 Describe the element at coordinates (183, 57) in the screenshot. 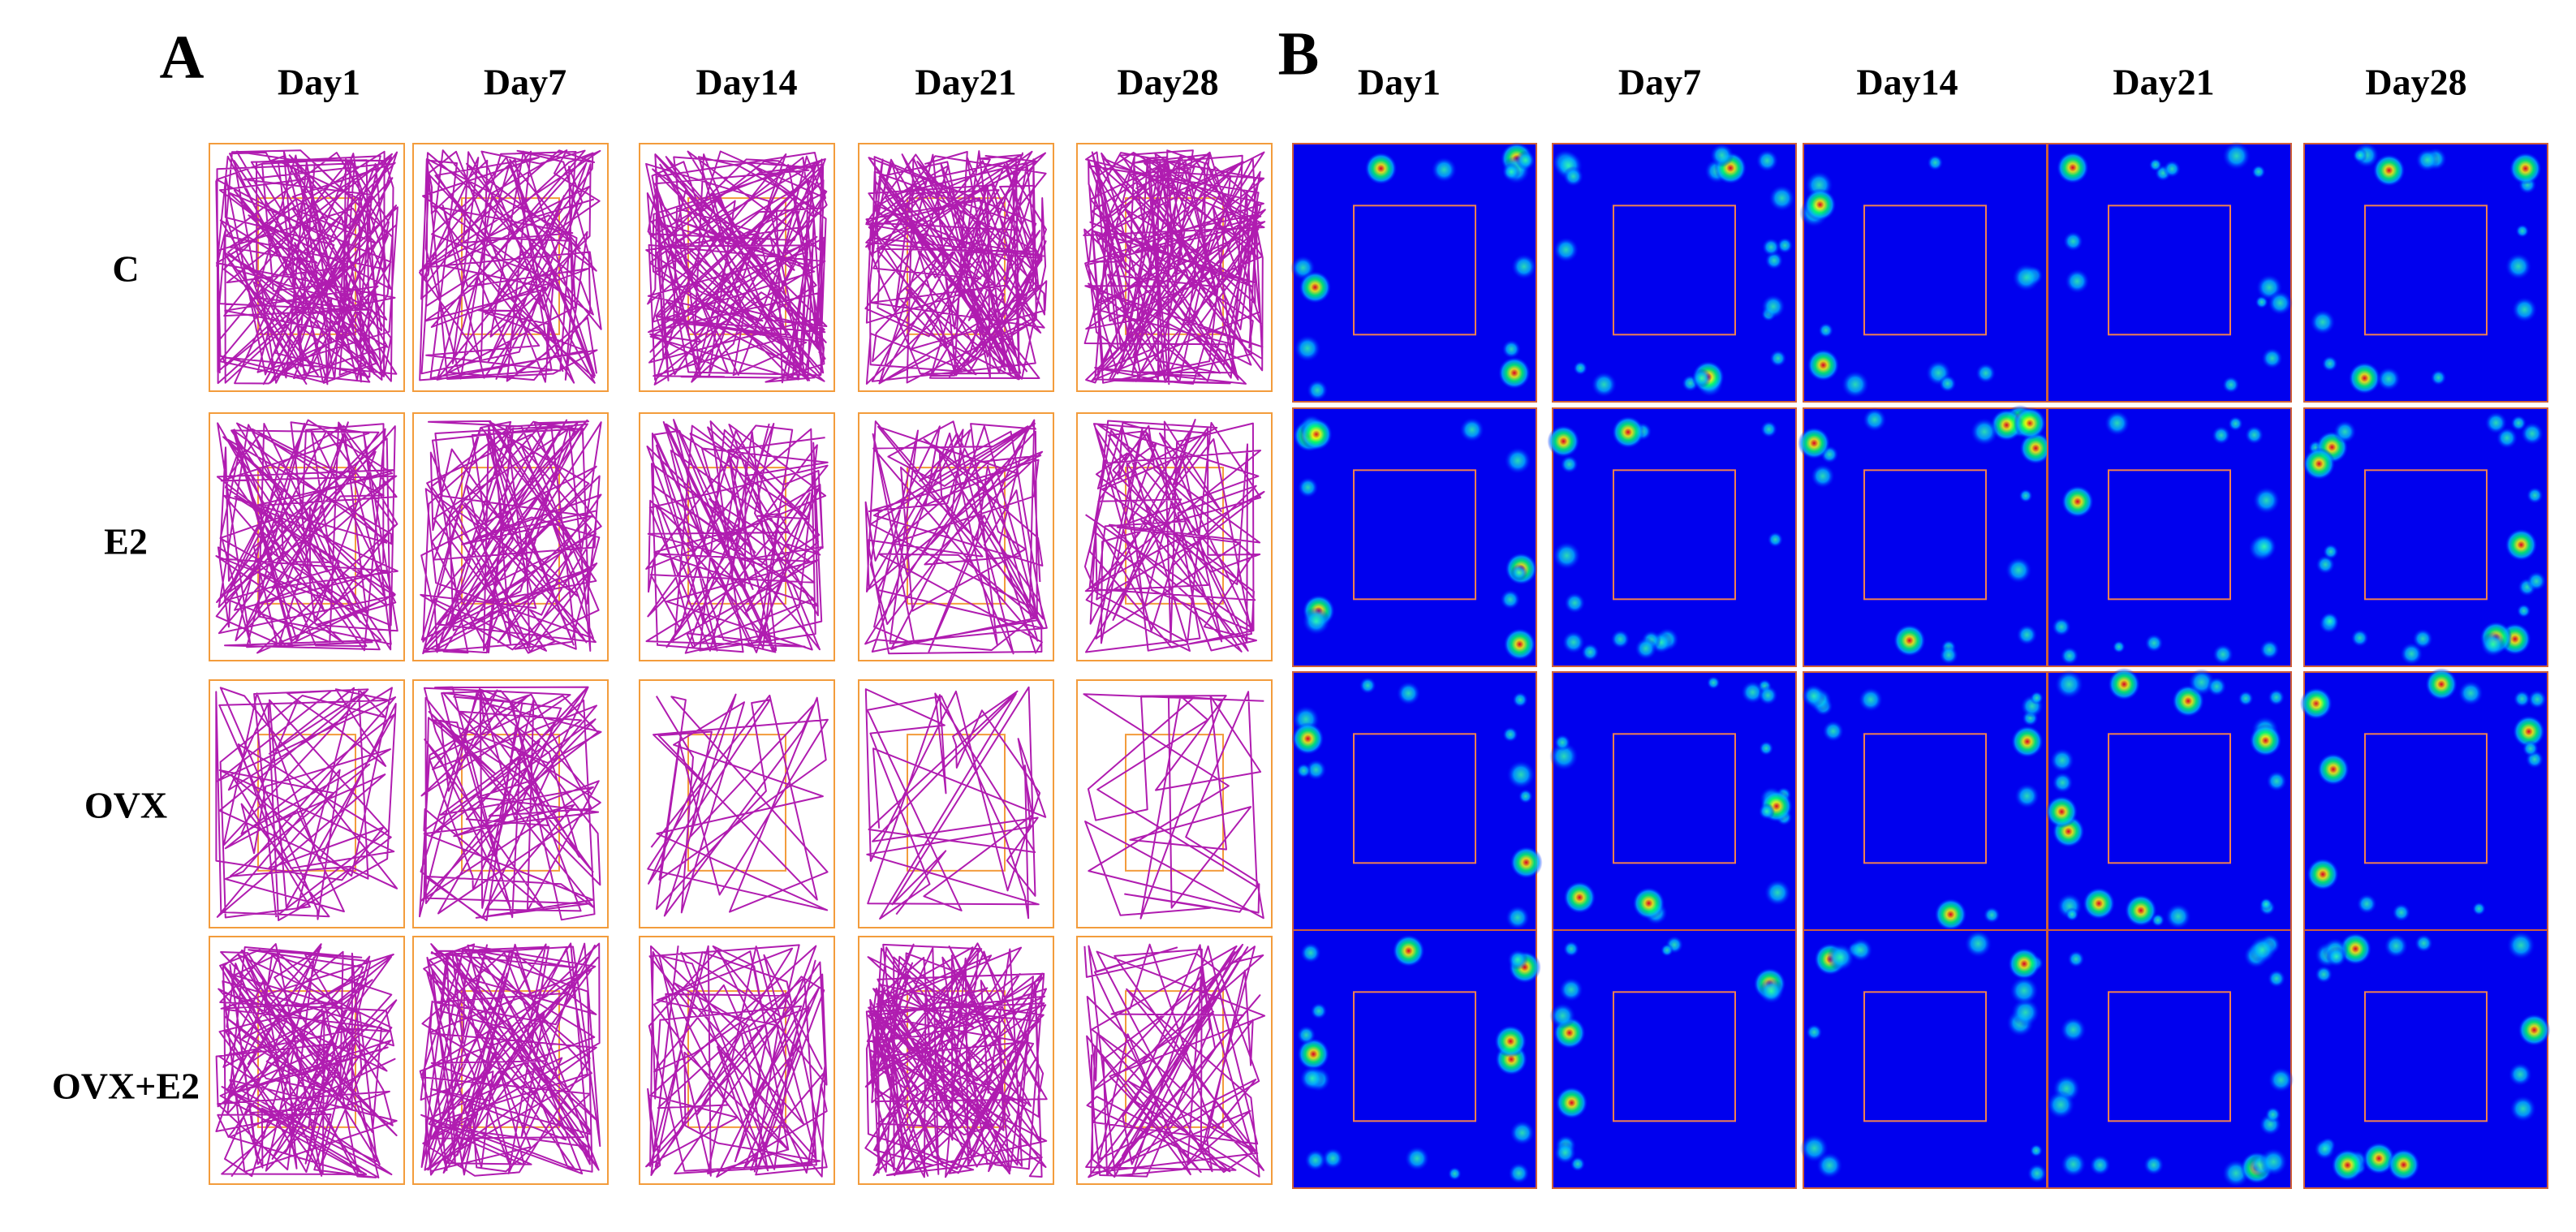

I see `panel-label: A` at that location.